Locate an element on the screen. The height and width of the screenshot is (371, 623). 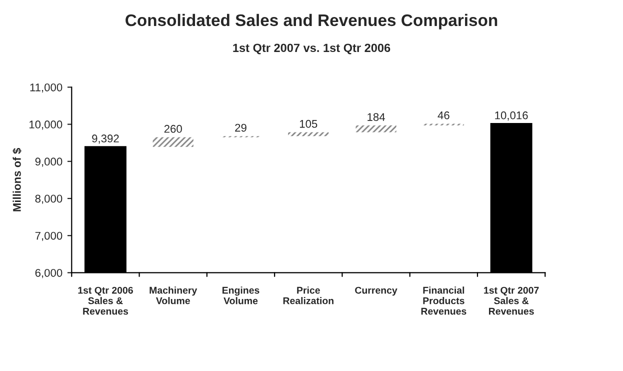
data-label: 184 is located at coordinates (376, 117).